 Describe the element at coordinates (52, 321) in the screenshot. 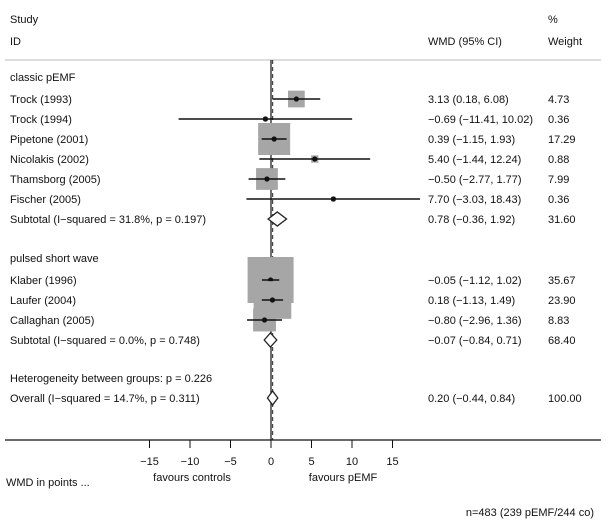

I see `study-label: Callaghan (2005)` at that location.